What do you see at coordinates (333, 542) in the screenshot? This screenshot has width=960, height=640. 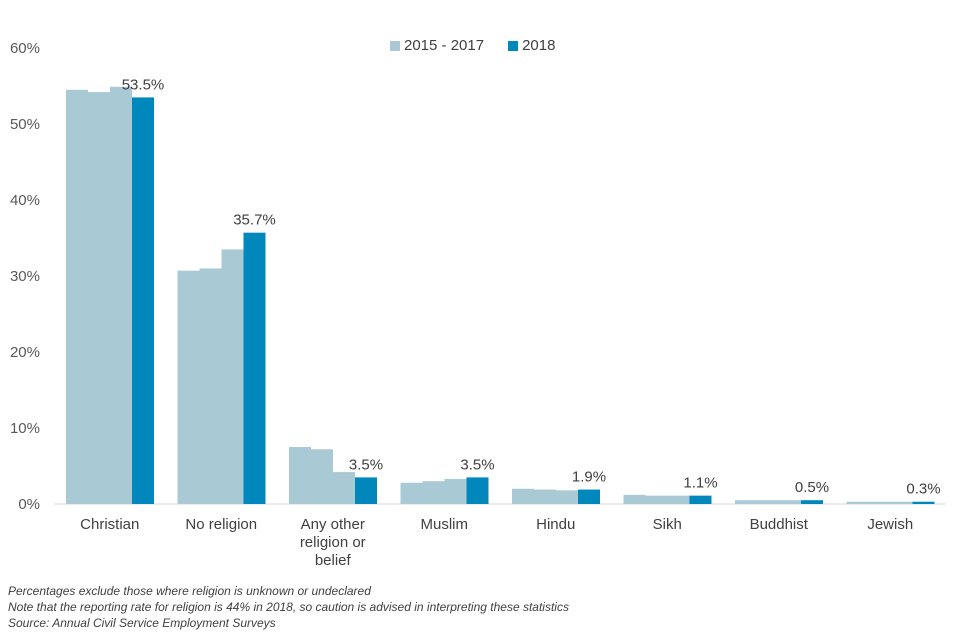 I see `x-category-label: Any other religion or belief` at bounding box center [333, 542].